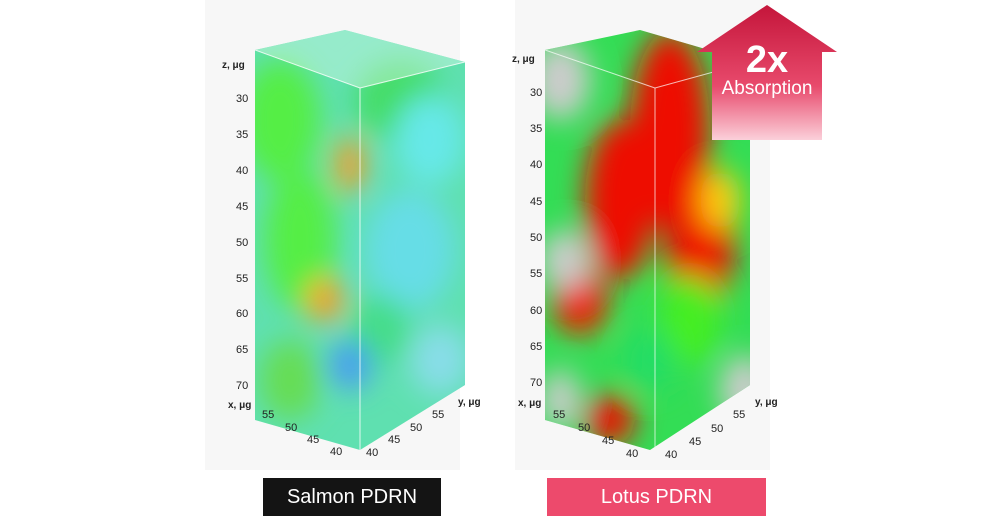 The image size is (1000, 520). Describe the element at coordinates (523, 59) in the screenshot. I see `lotus-z-axis-title: z, μg` at that location.